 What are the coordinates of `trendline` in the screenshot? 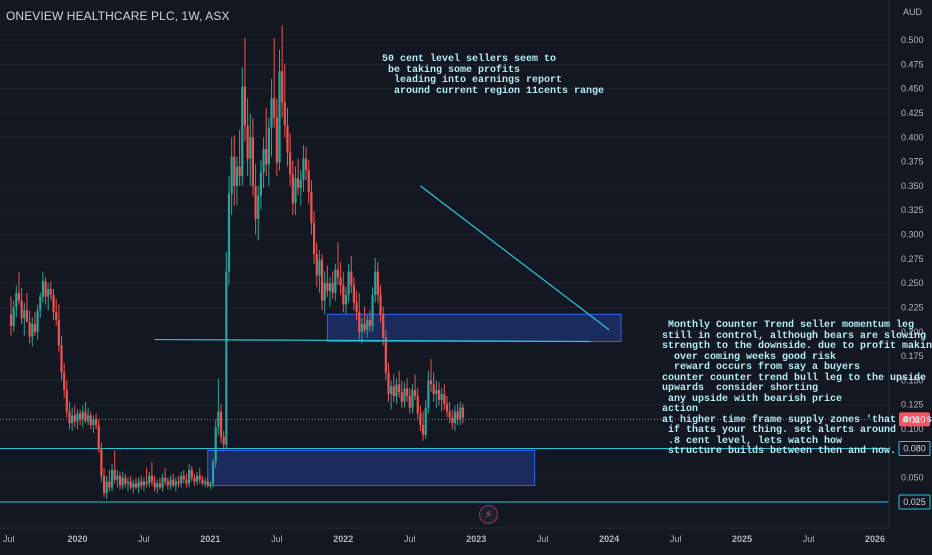 It's located at (372, 340).